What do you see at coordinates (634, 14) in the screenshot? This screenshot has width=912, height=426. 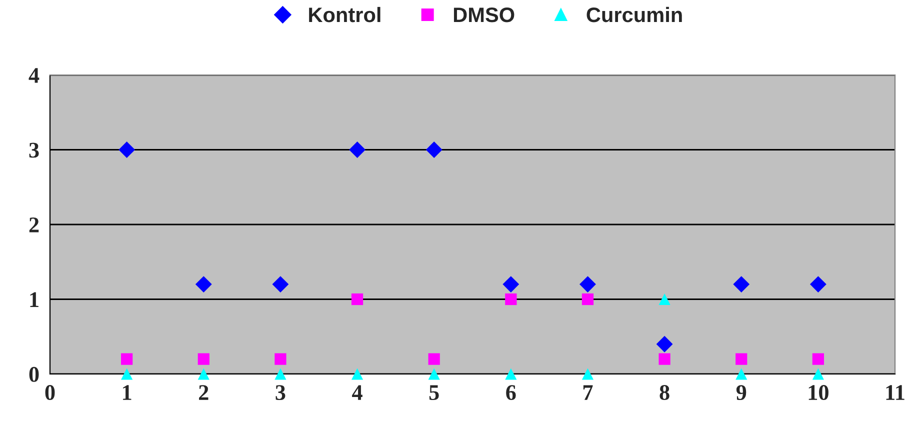 I see `legend-label: Curcumin` at bounding box center [634, 14].